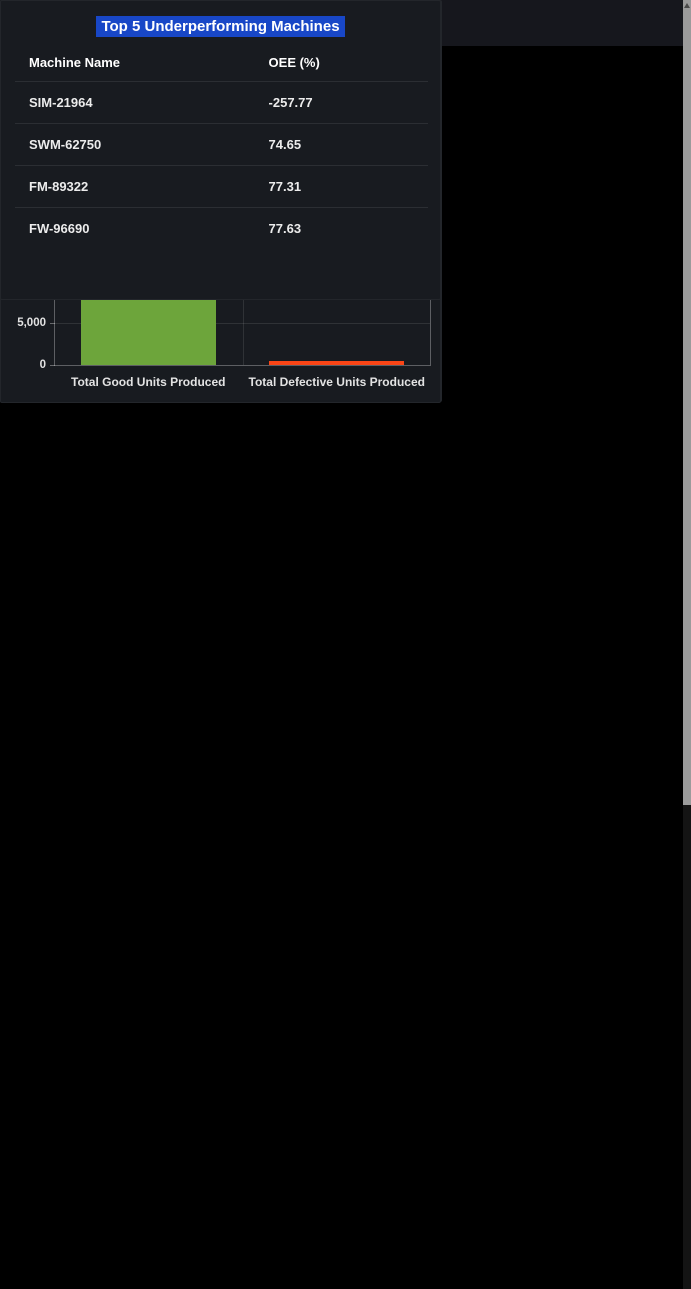  I want to click on table-row: SIM-21964 -257.77, so click(221, 101).